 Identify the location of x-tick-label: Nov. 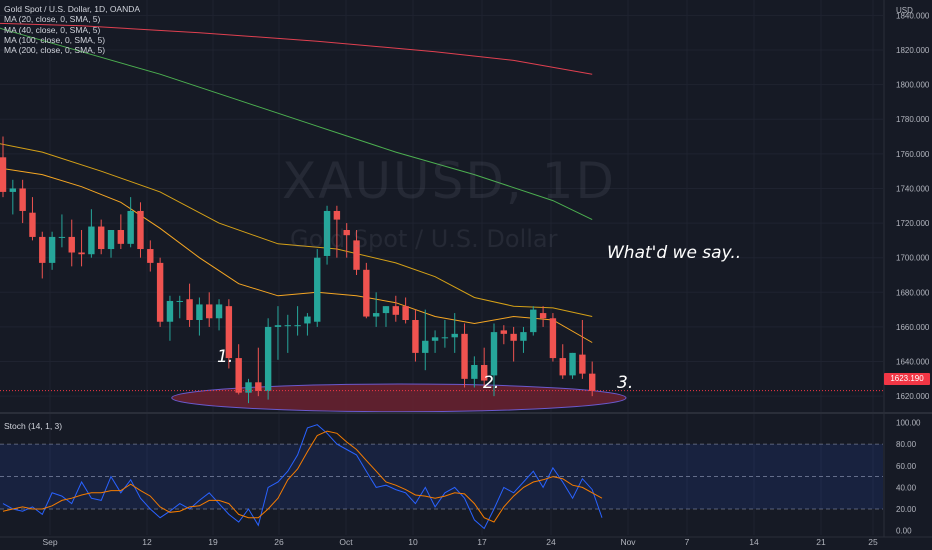
(628, 542).